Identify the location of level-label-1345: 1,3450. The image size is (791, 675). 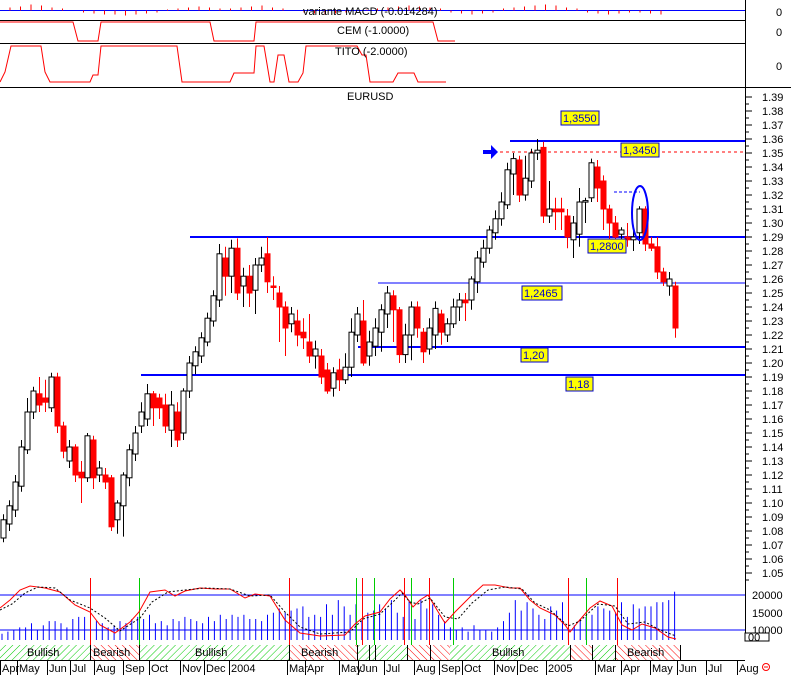
(640, 150).